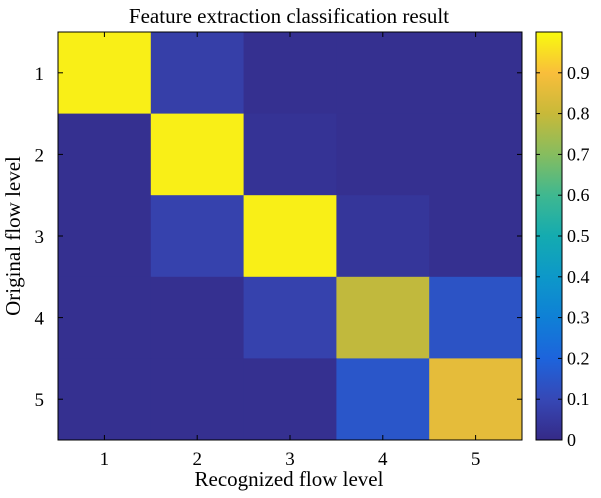  What do you see at coordinates (578, 358) in the screenshot?
I see `colorbar-tick-label: 0.2` at bounding box center [578, 358].